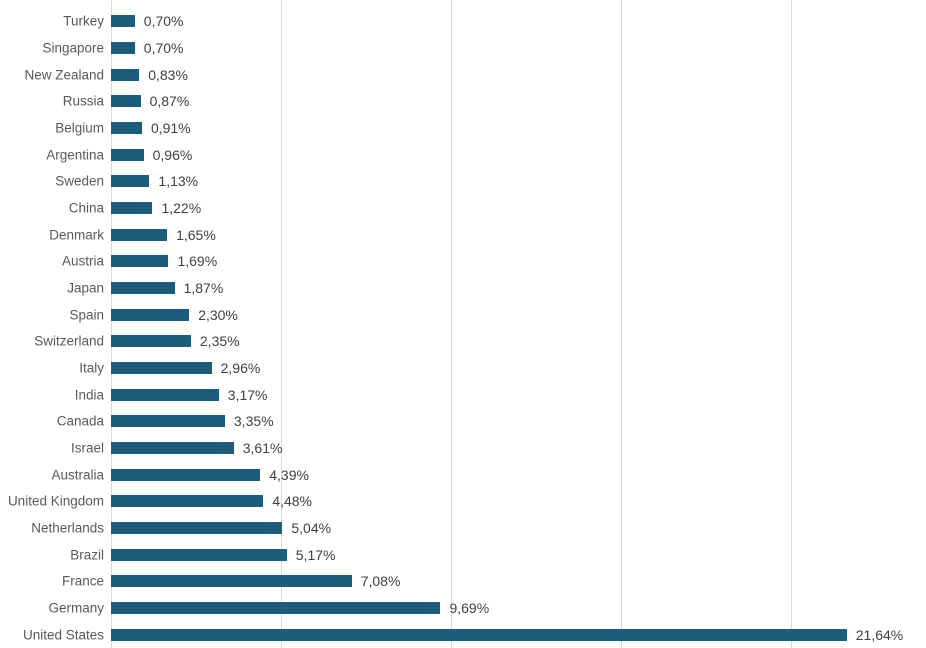 The height and width of the screenshot is (648, 926). I want to click on category-label: Austria, so click(82, 261).